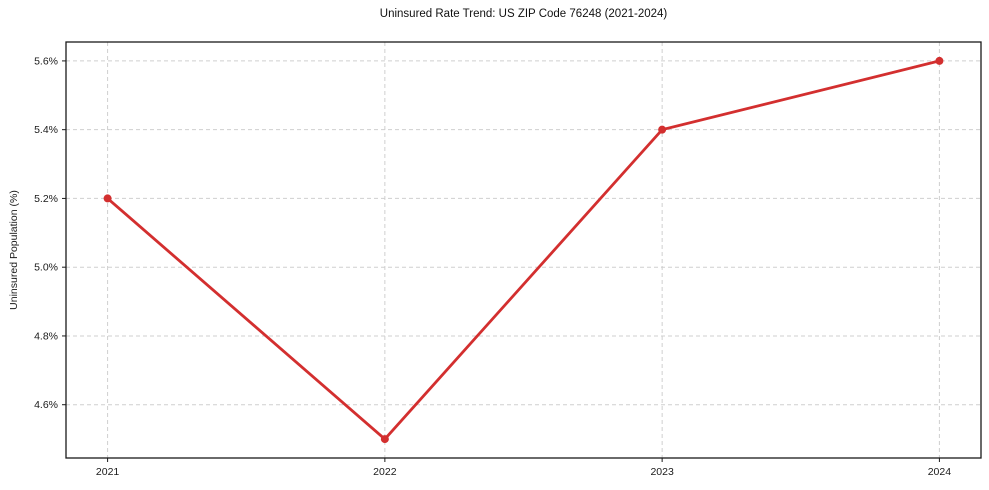  Describe the element at coordinates (46, 61) in the screenshot. I see `y-tick-label: 5.6%` at that location.